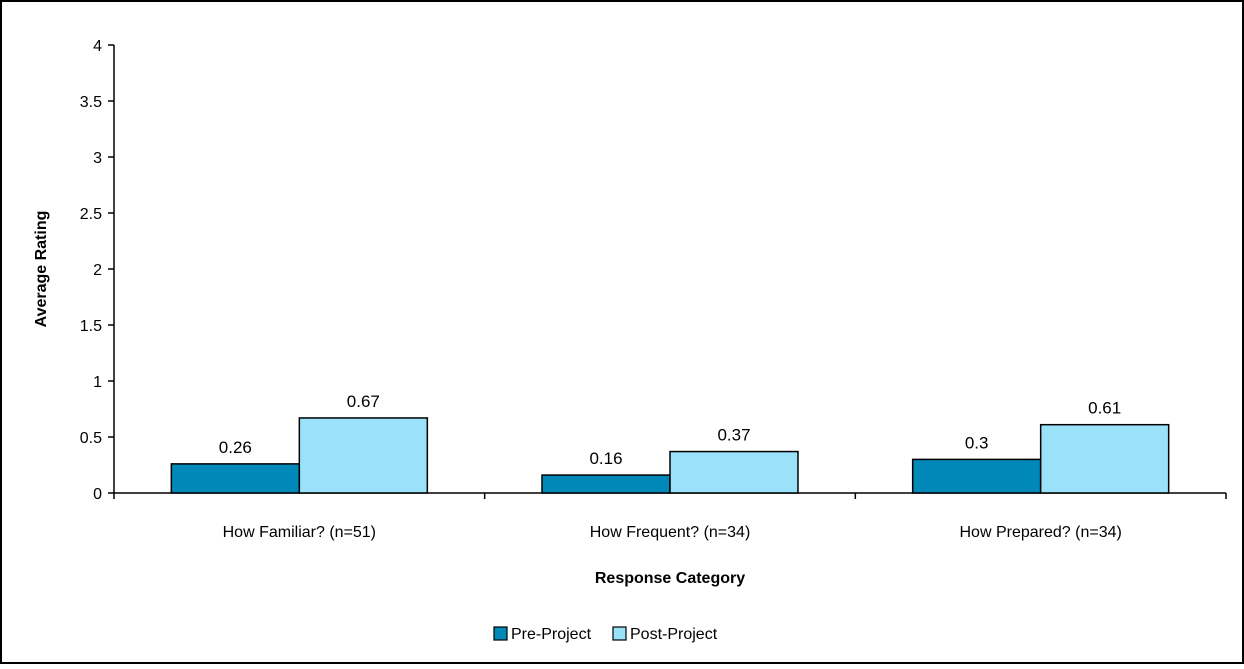 Image resolution: width=1244 pixels, height=669 pixels. Describe the element at coordinates (733, 435) in the screenshot. I see `data-label: 0.37` at that location.